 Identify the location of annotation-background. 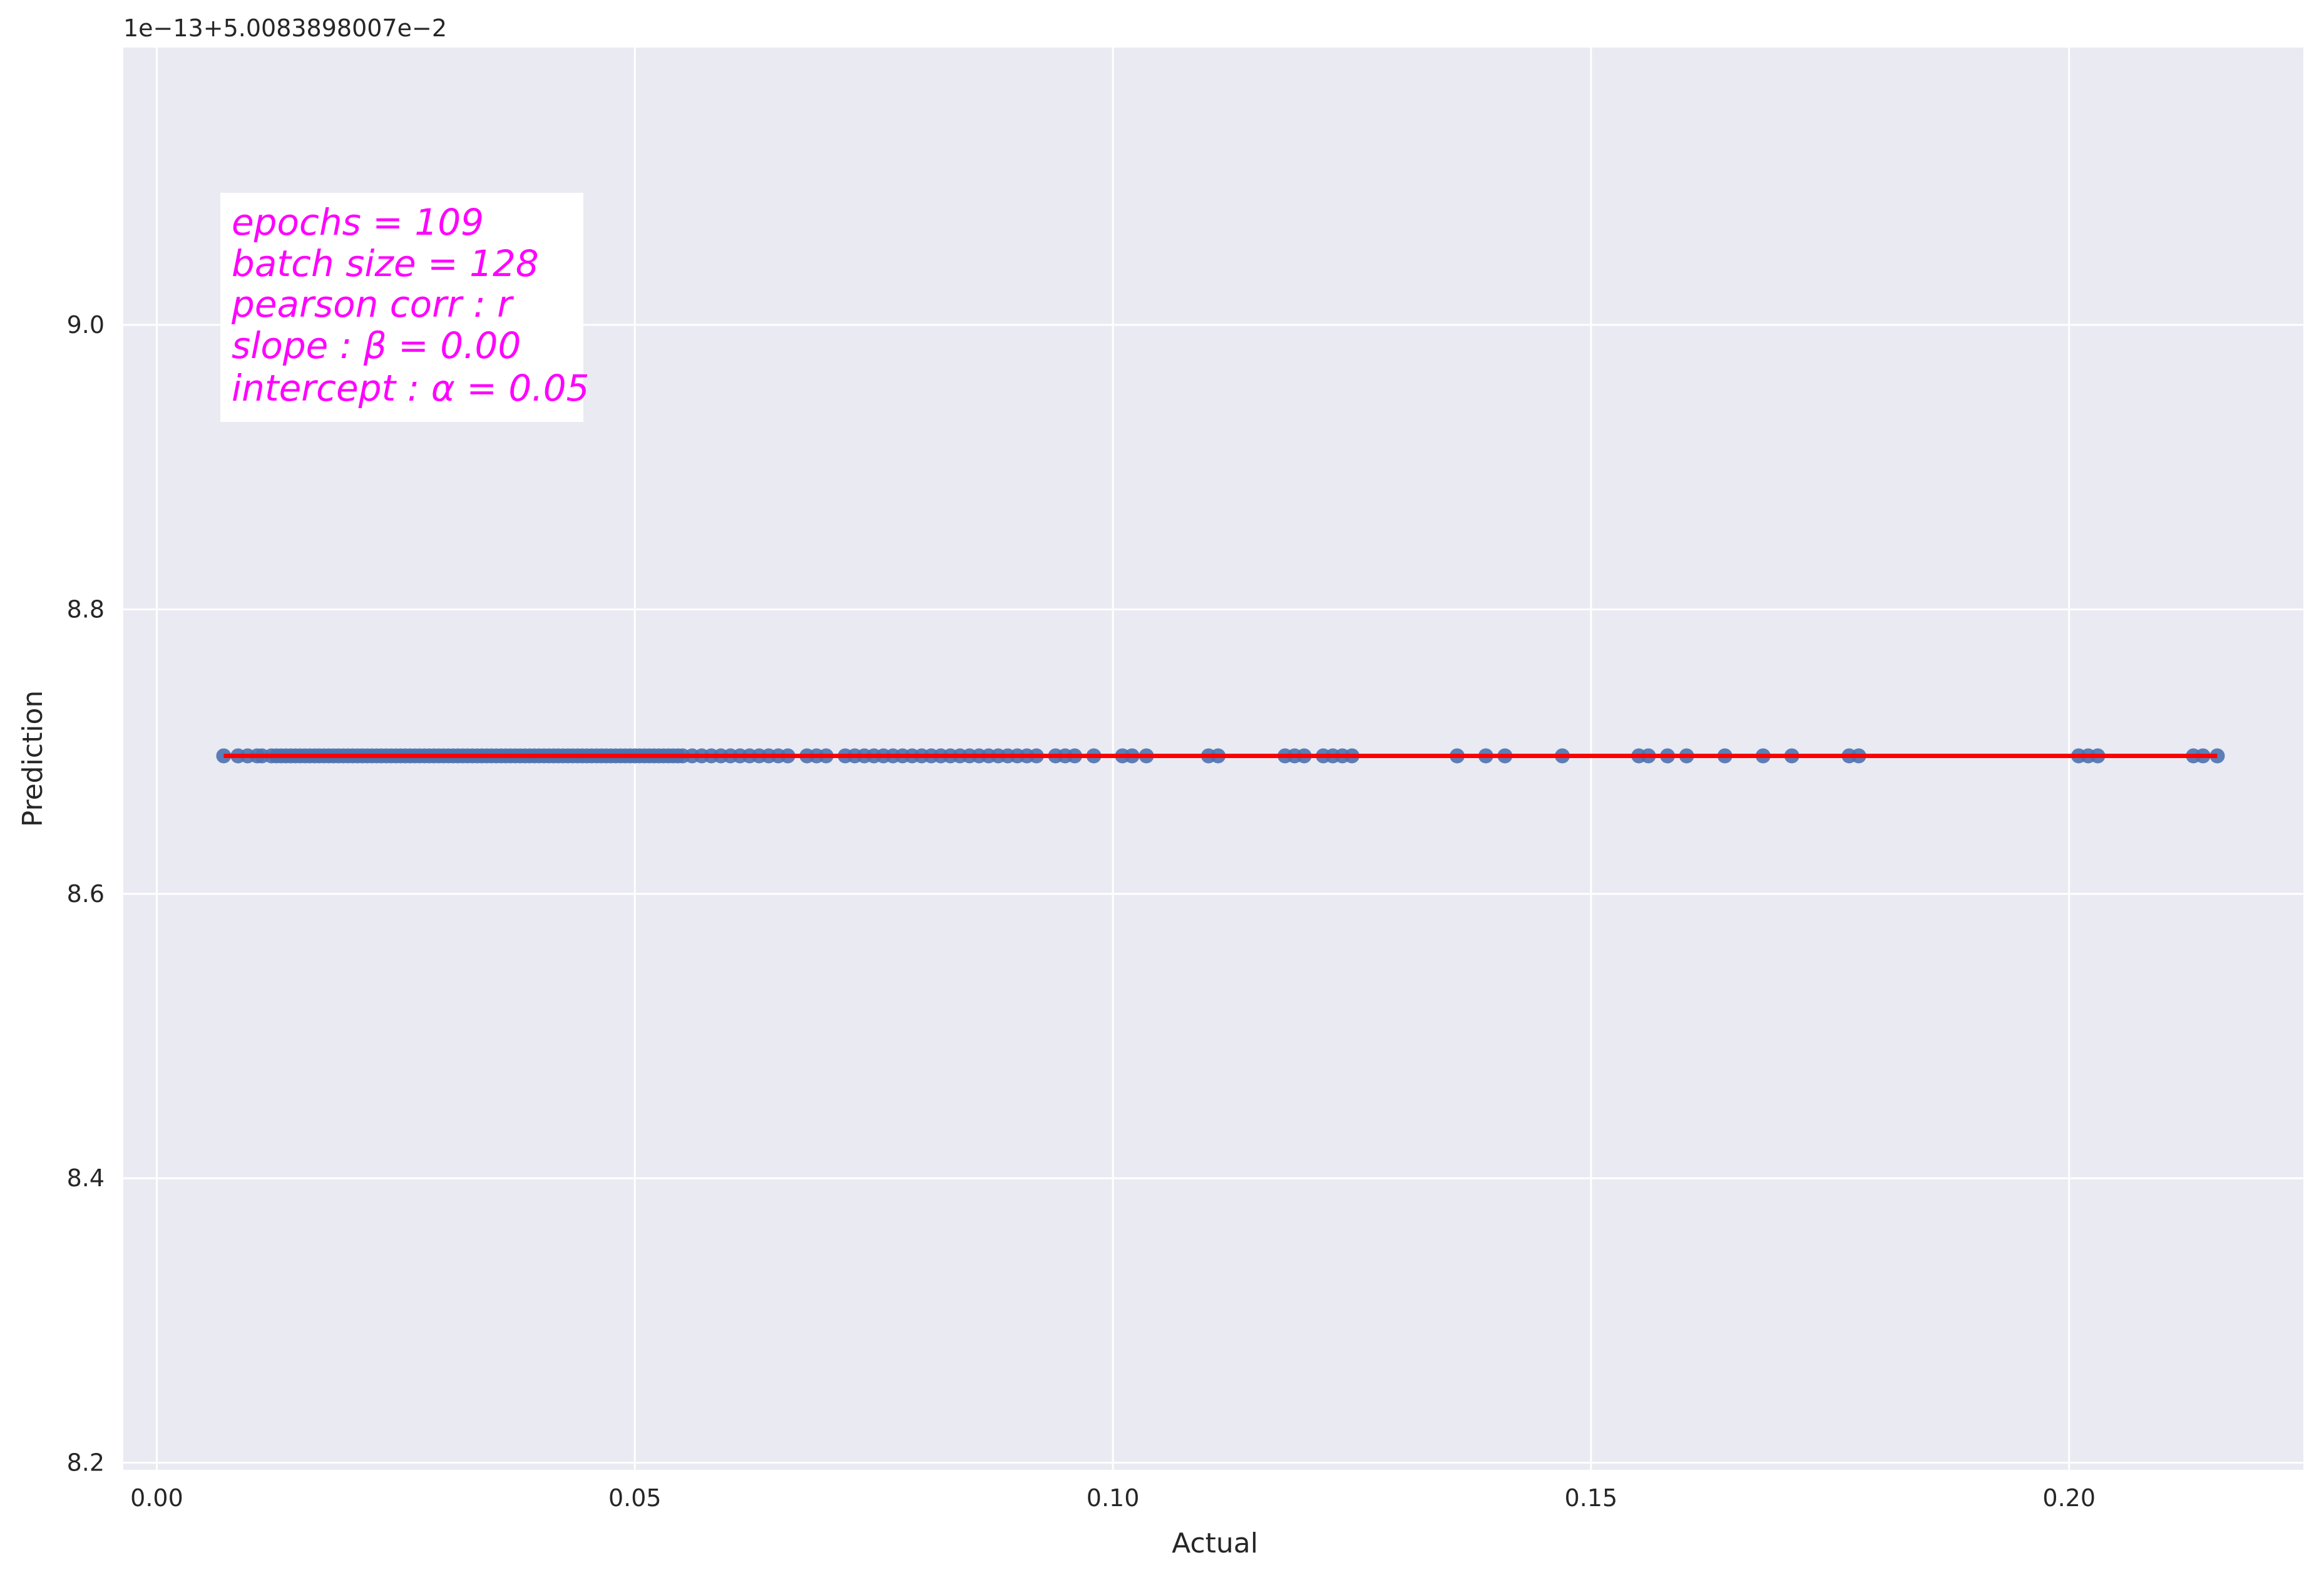
(401, 307).